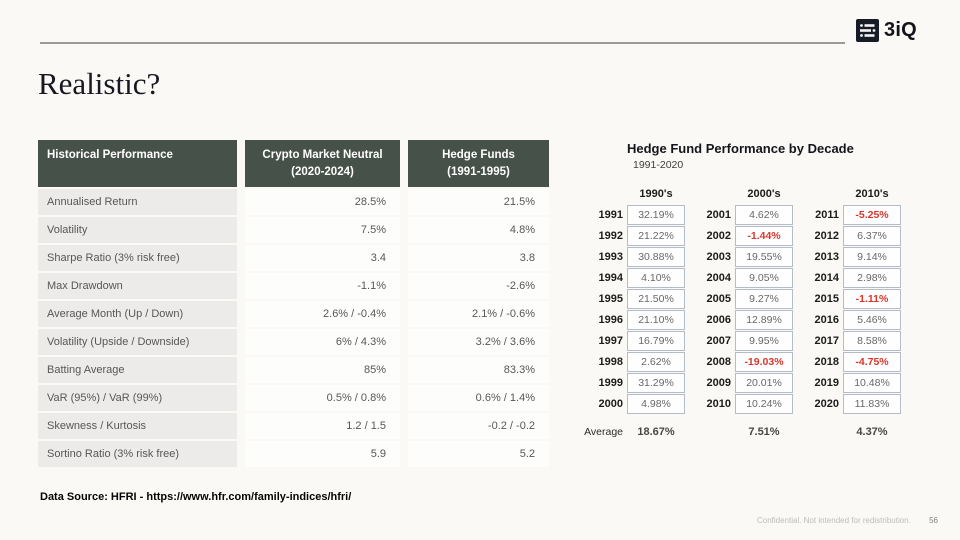 The height and width of the screenshot is (540, 960). What do you see at coordinates (99, 83) in the screenshot?
I see `page-title: Realistic?` at bounding box center [99, 83].